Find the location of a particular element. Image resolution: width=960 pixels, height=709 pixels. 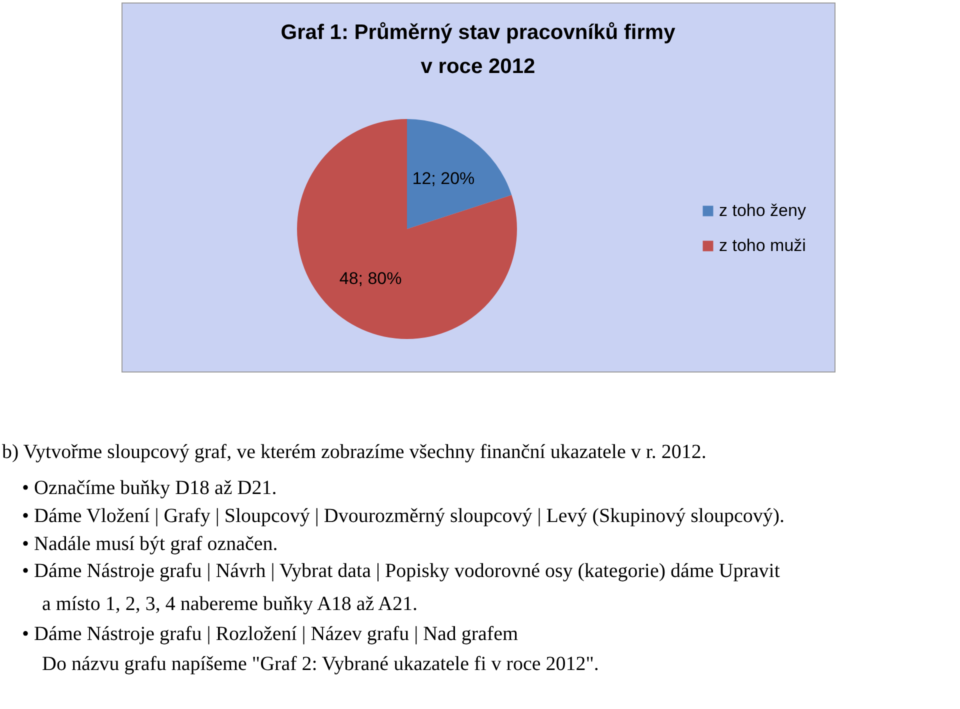

text: v roce 2012 is located at coordinates (478, 66).